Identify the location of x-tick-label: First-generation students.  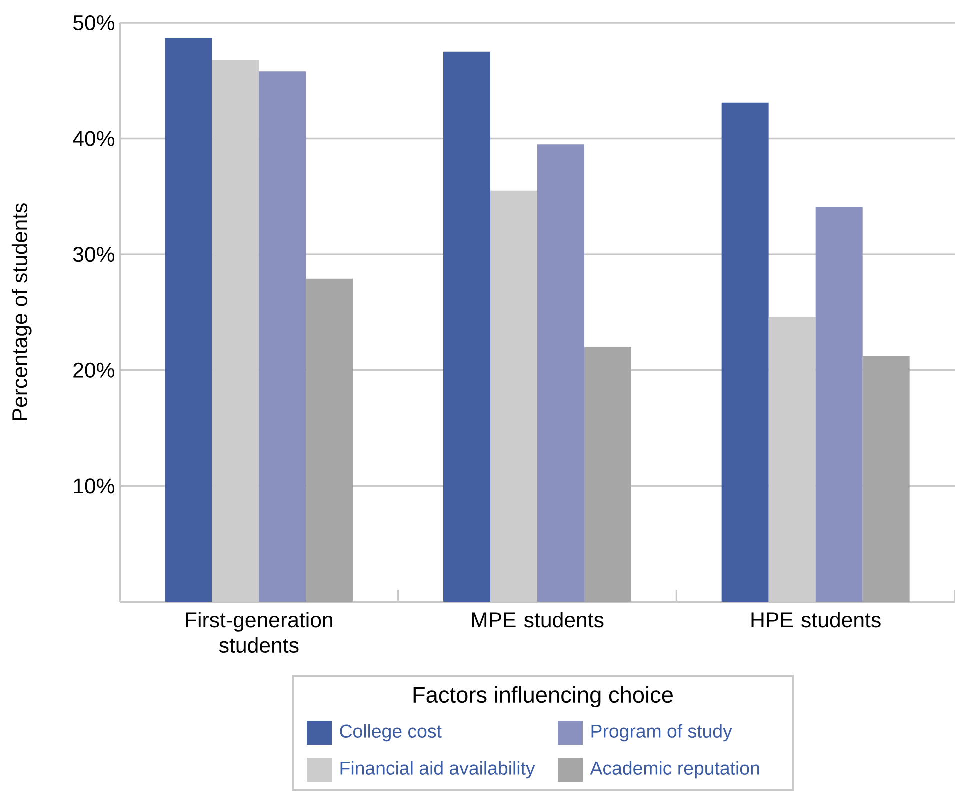
(259, 633).